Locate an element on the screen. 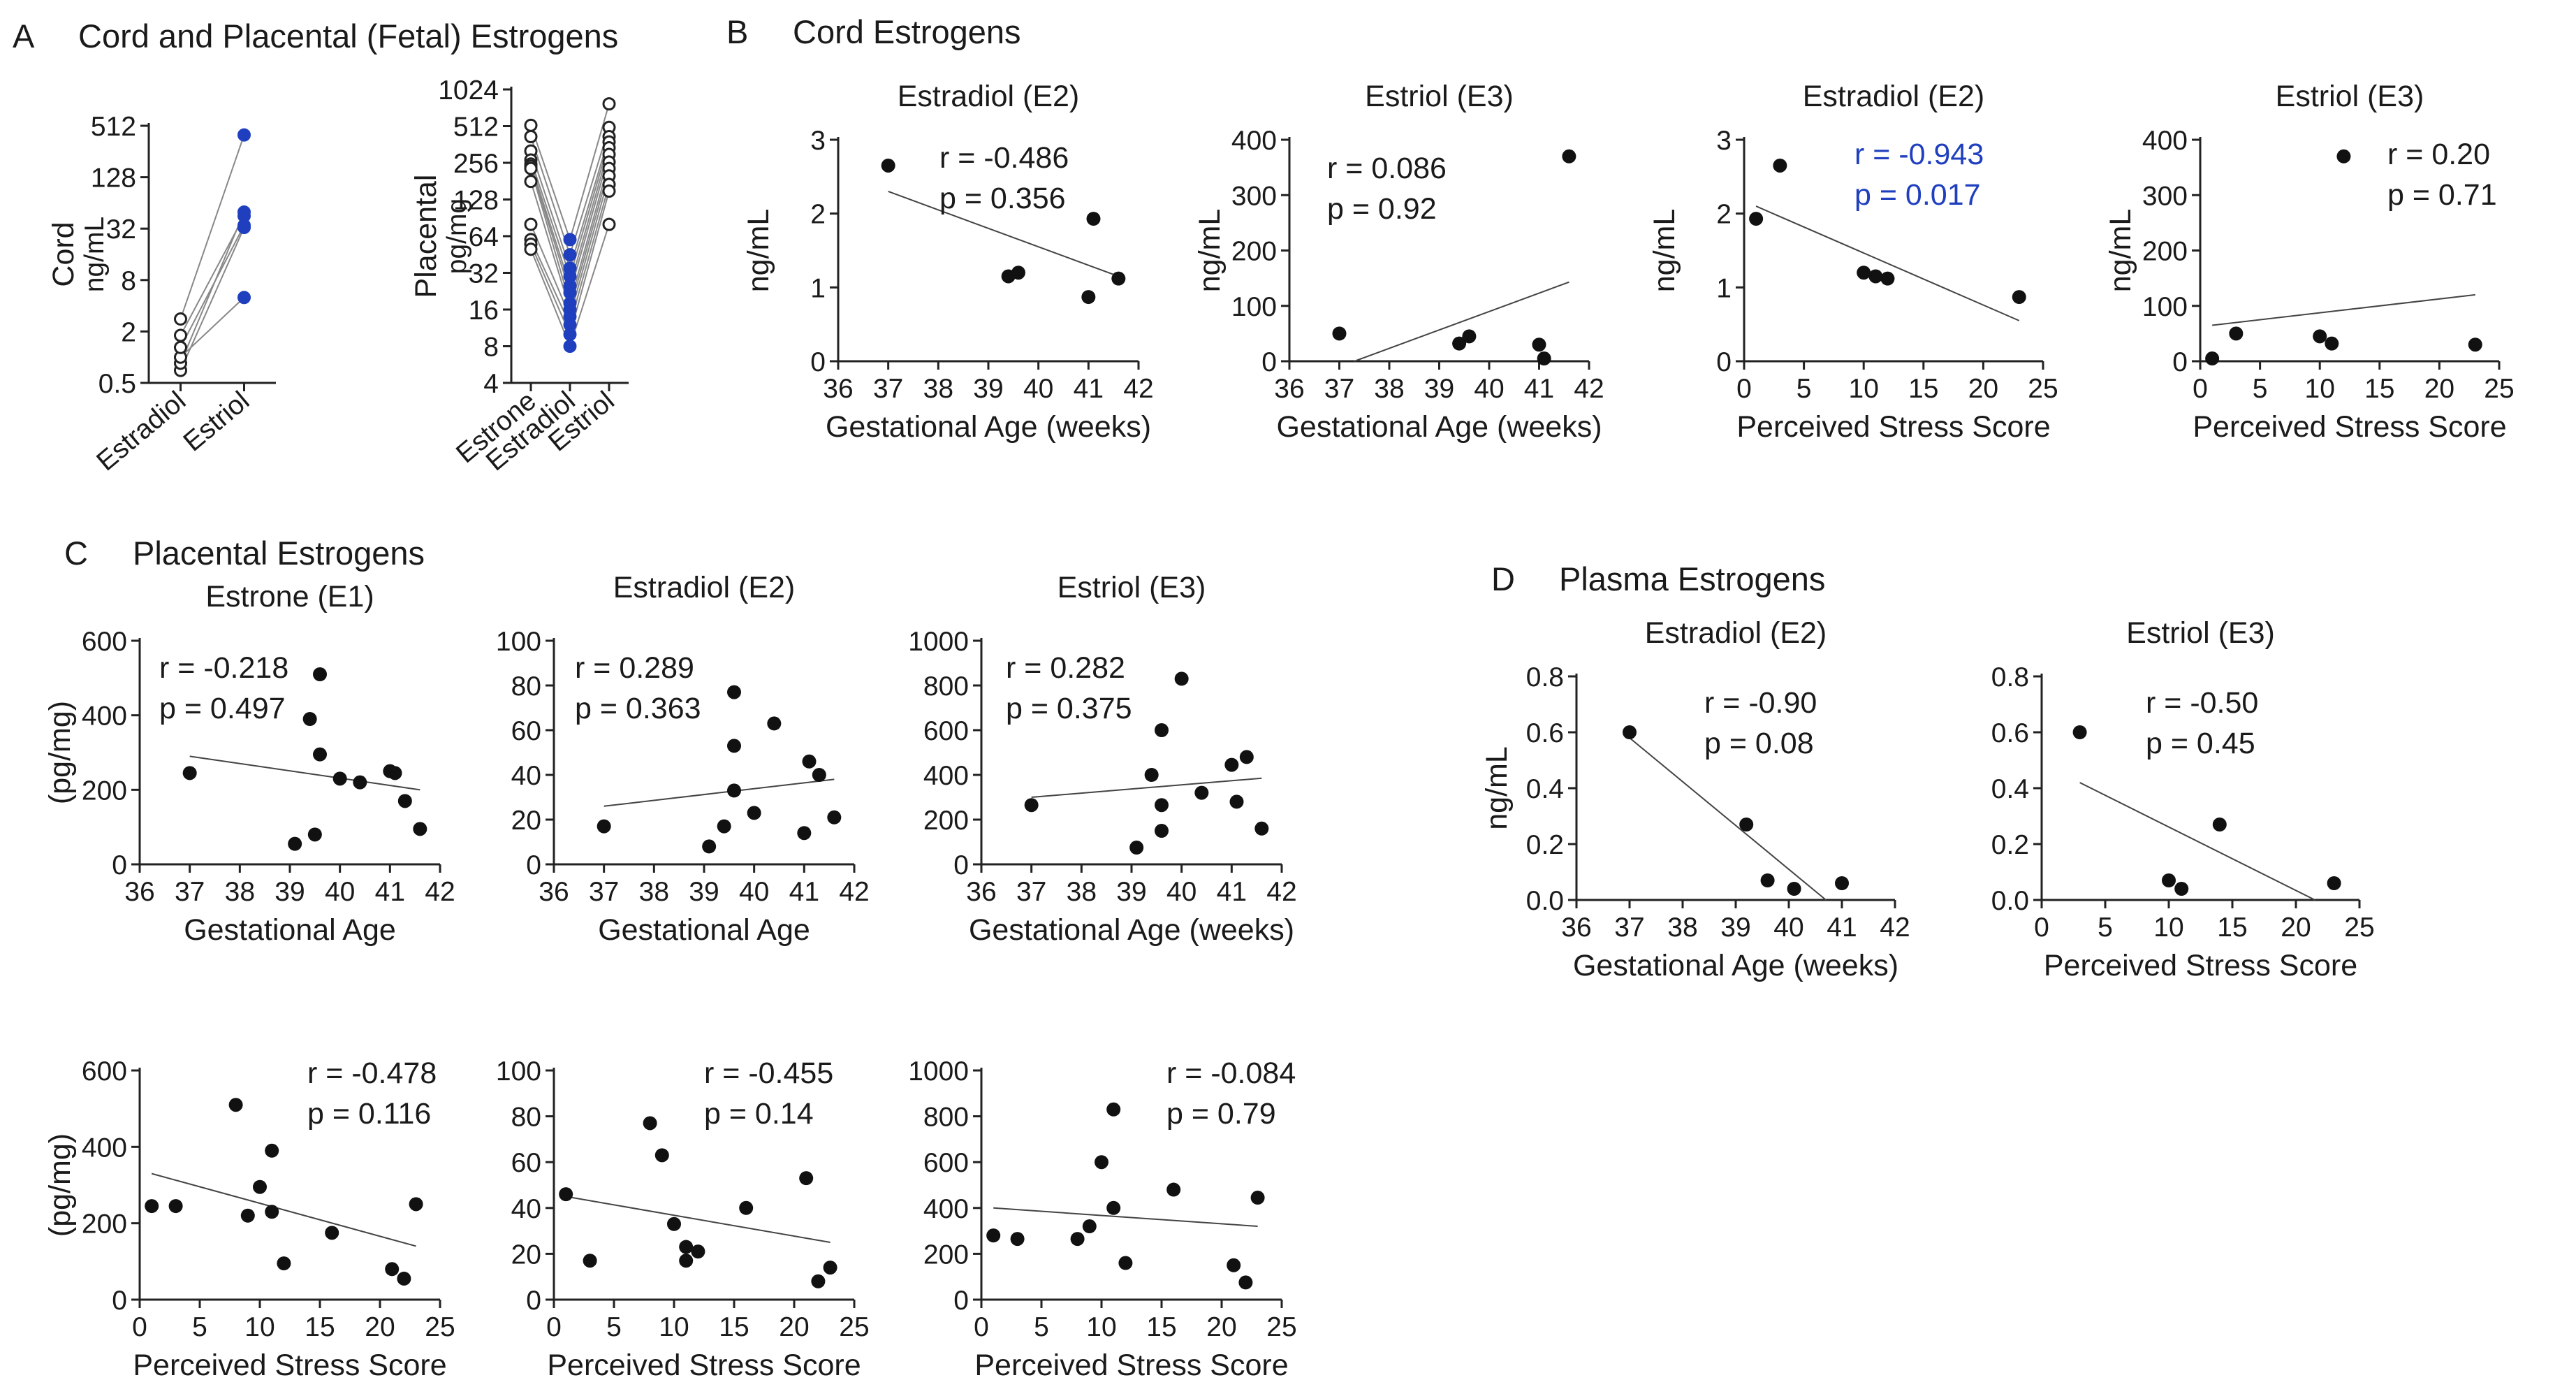 Image resolution: width=2576 pixels, height=1380 pixels. y-tick-label: 1024 is located at coordinates (468, 90).